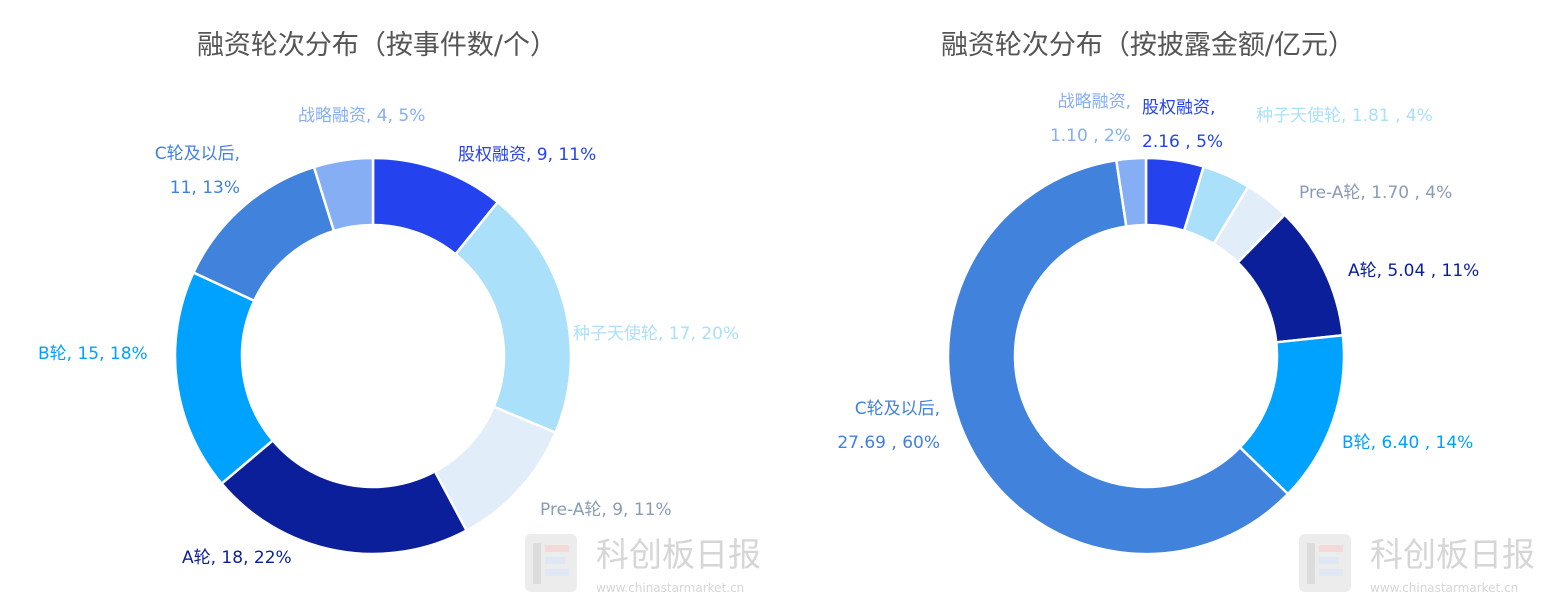 The image size is (1545, 610). I want to click on slice-label-line: A轮, 18, 22%, so click(237, 558).